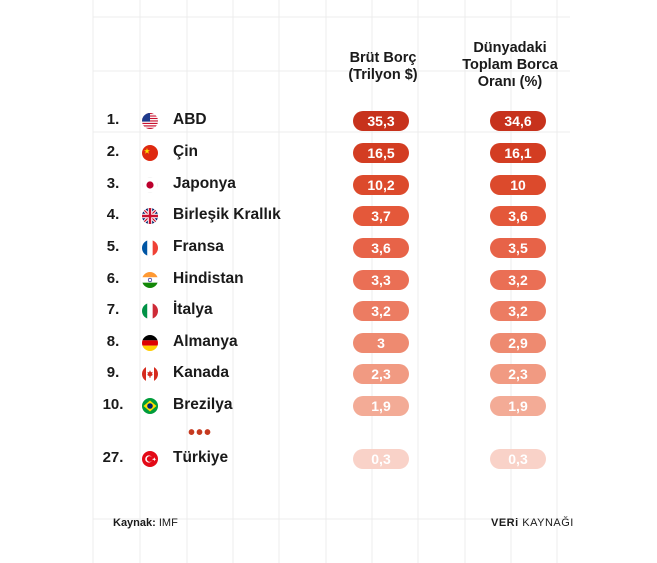  I want to click on world-share-value: 0,3, so click(518, 459).